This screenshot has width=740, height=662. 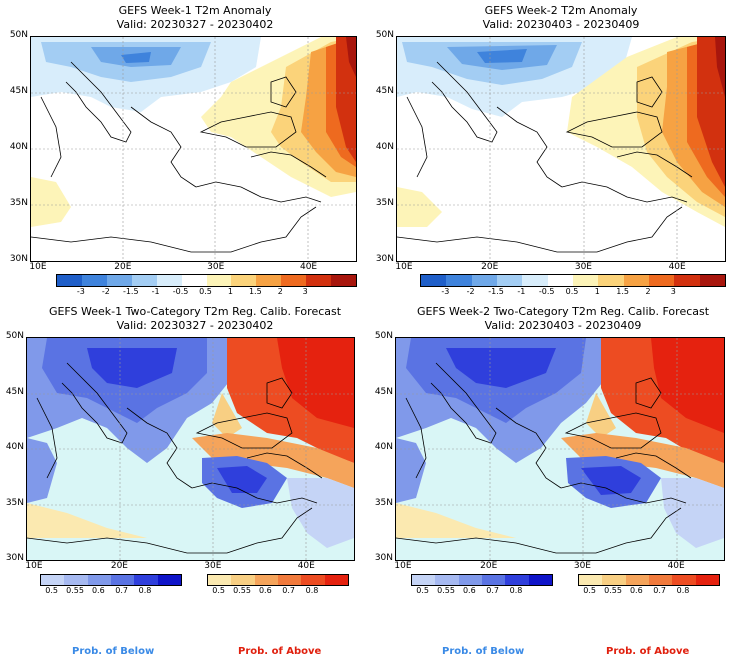 What do you see at coordinates (14, 391) in the screenshot?
I see `lat-label-p3: 45N` at bounding box center [14, 391].